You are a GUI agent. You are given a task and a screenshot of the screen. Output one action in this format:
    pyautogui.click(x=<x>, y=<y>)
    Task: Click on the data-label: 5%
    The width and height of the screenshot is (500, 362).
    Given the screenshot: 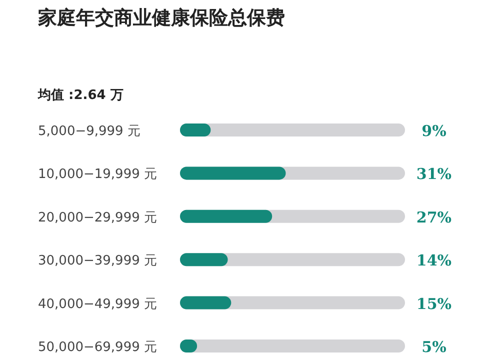 What is the action you would take?
    pyautogui.click(x=434, y=347)
    